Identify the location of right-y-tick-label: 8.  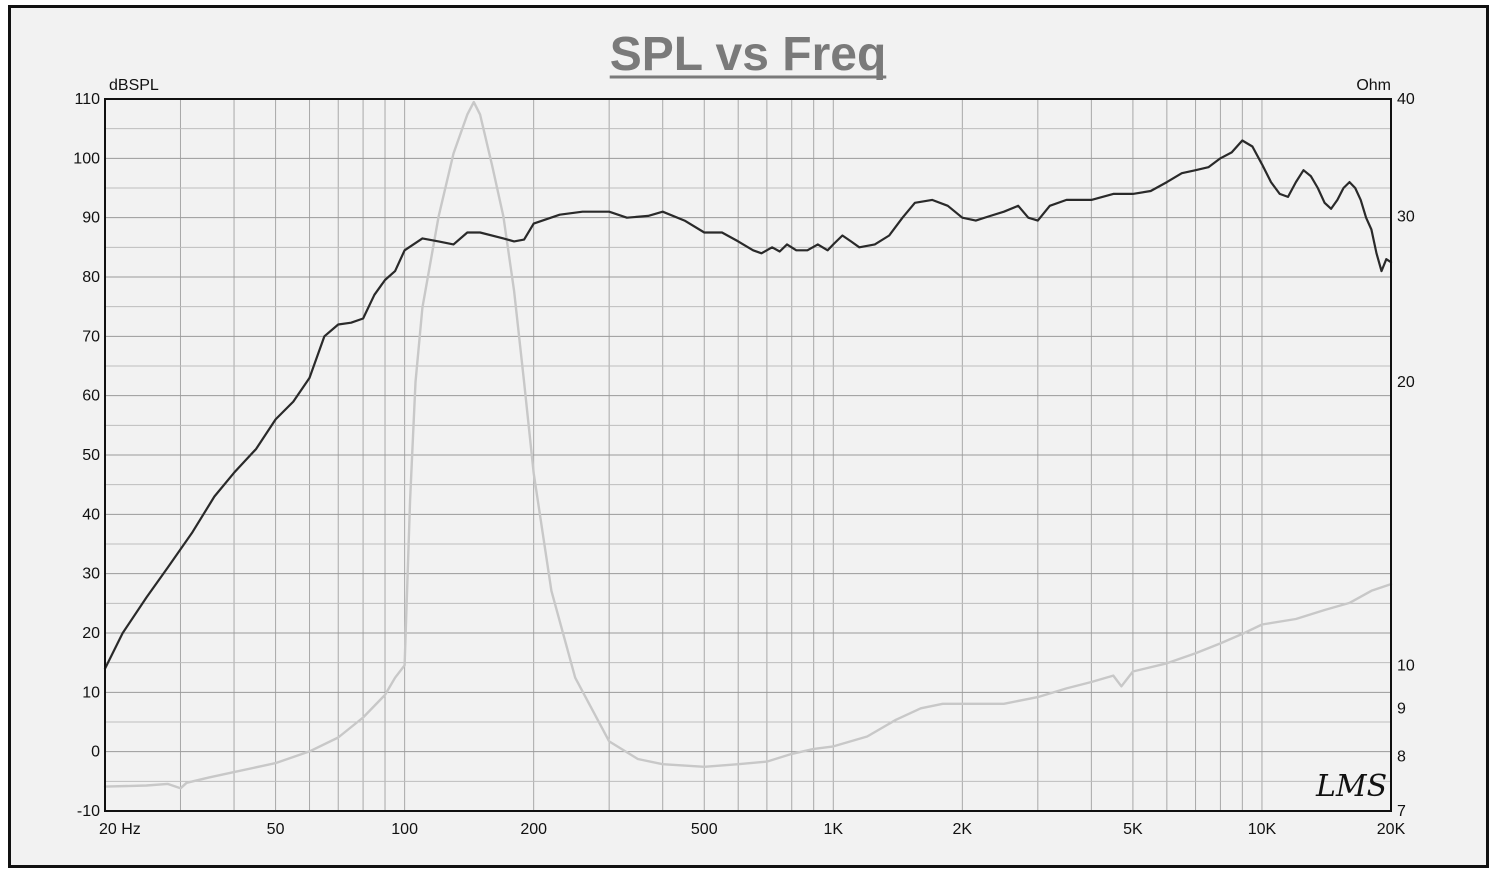
(1401, 756).